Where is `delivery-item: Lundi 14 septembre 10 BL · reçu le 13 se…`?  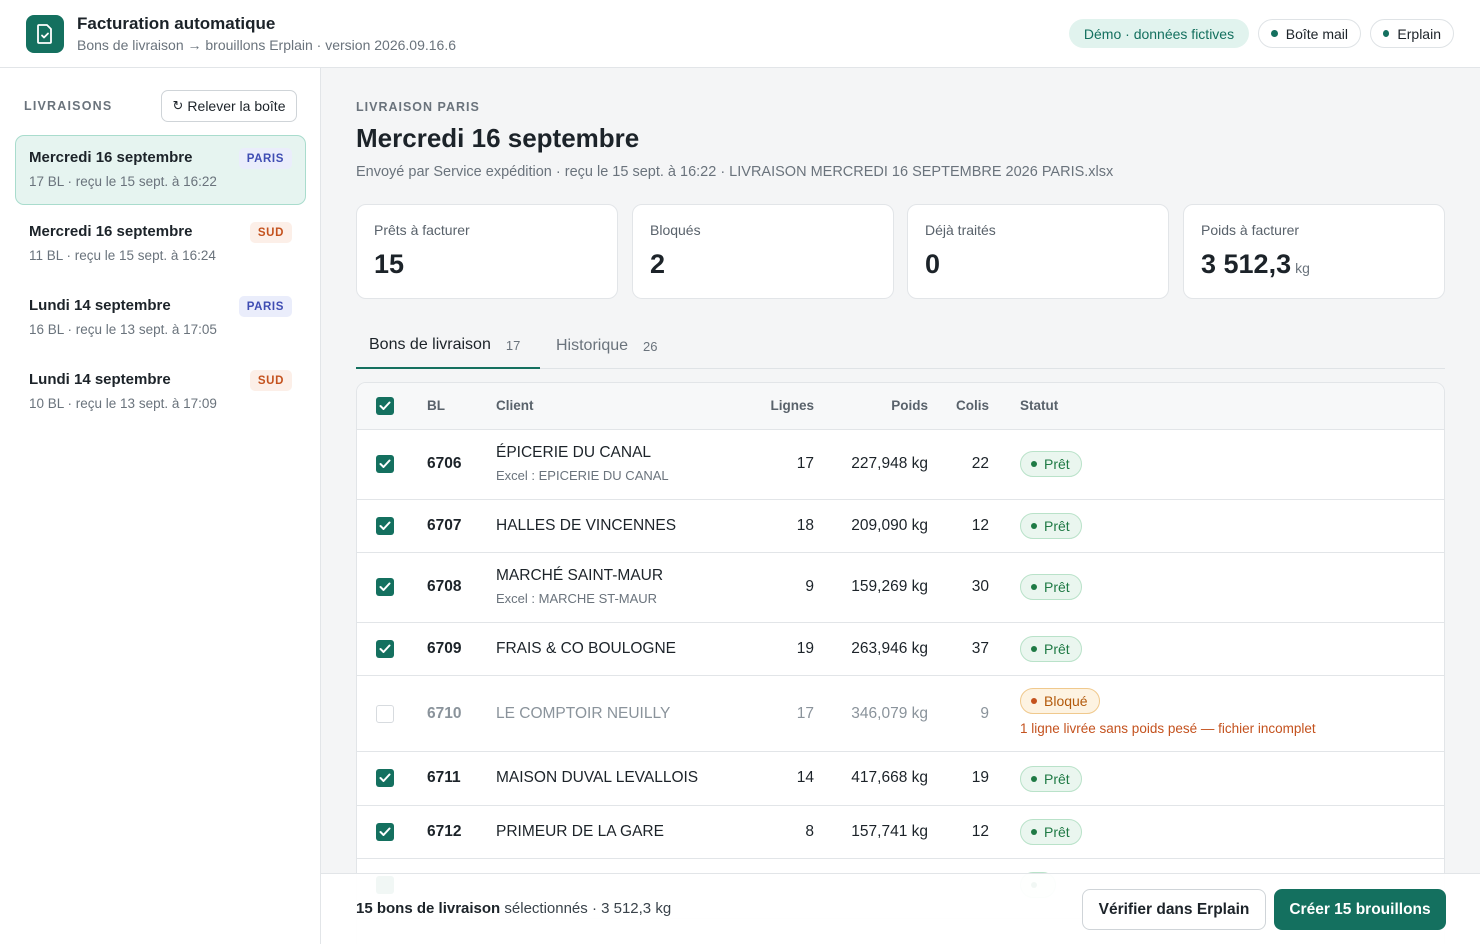 delivery-item: Lundi 14 septembre 10 BL · reçu le 13 se… is located at coordinates (160, 392).